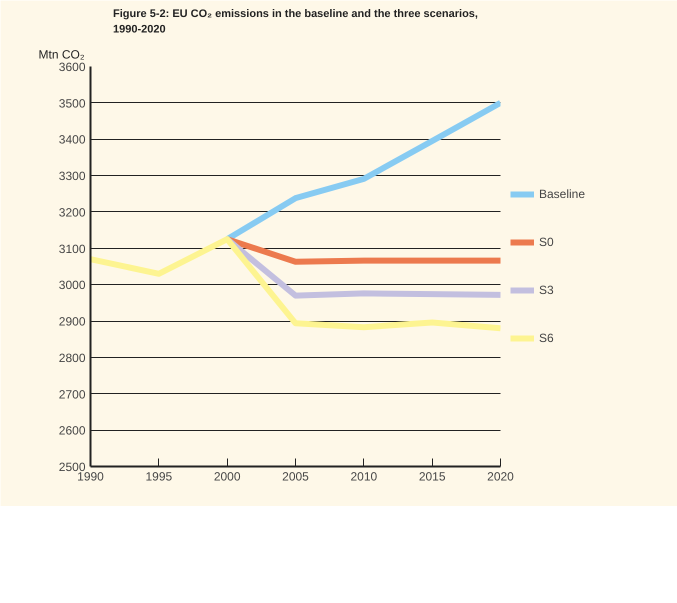 Image resolution: width=677 pixels, height=603 pixels. Describe the element at coordinates (432, 477) in the screenshot. I see `x-tick-label: 2015` at that location.